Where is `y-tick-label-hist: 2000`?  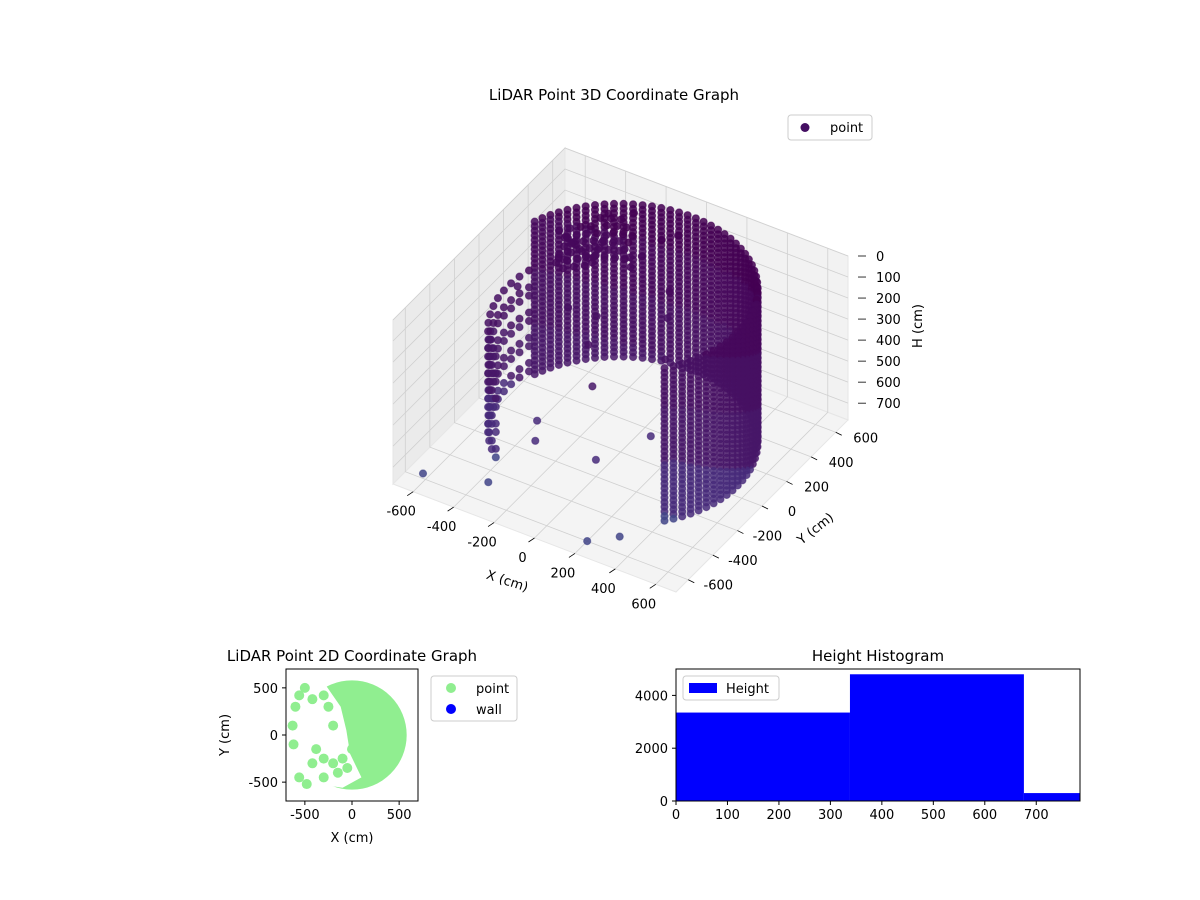
y-tick-label-hist: 2000 is located at coordinates (651, 749).